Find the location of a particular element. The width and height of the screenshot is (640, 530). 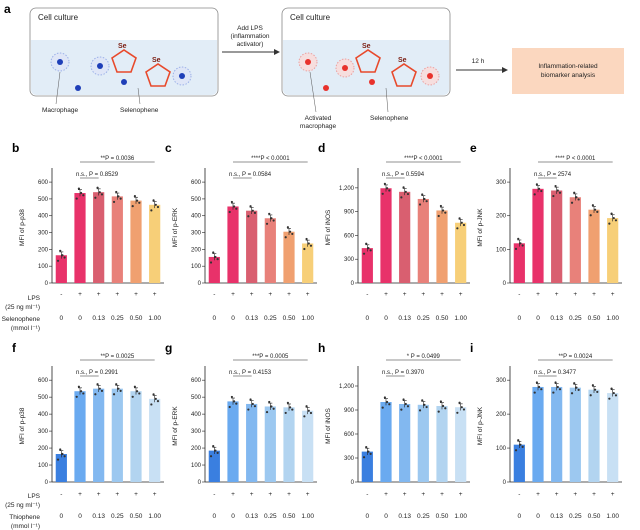

row-labels-top: LPS (25 ng ml⁻¹) Selenophene (mmol l⁻¹) is located at coordinates (21, 313).